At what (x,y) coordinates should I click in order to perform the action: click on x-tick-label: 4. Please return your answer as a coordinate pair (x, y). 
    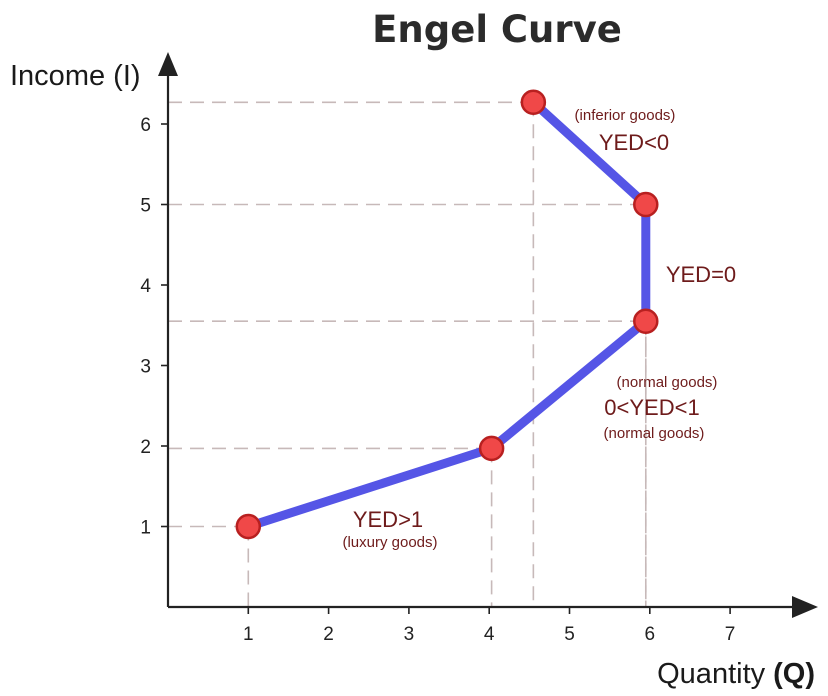
    Looking at the image, I should click on (489, 634).